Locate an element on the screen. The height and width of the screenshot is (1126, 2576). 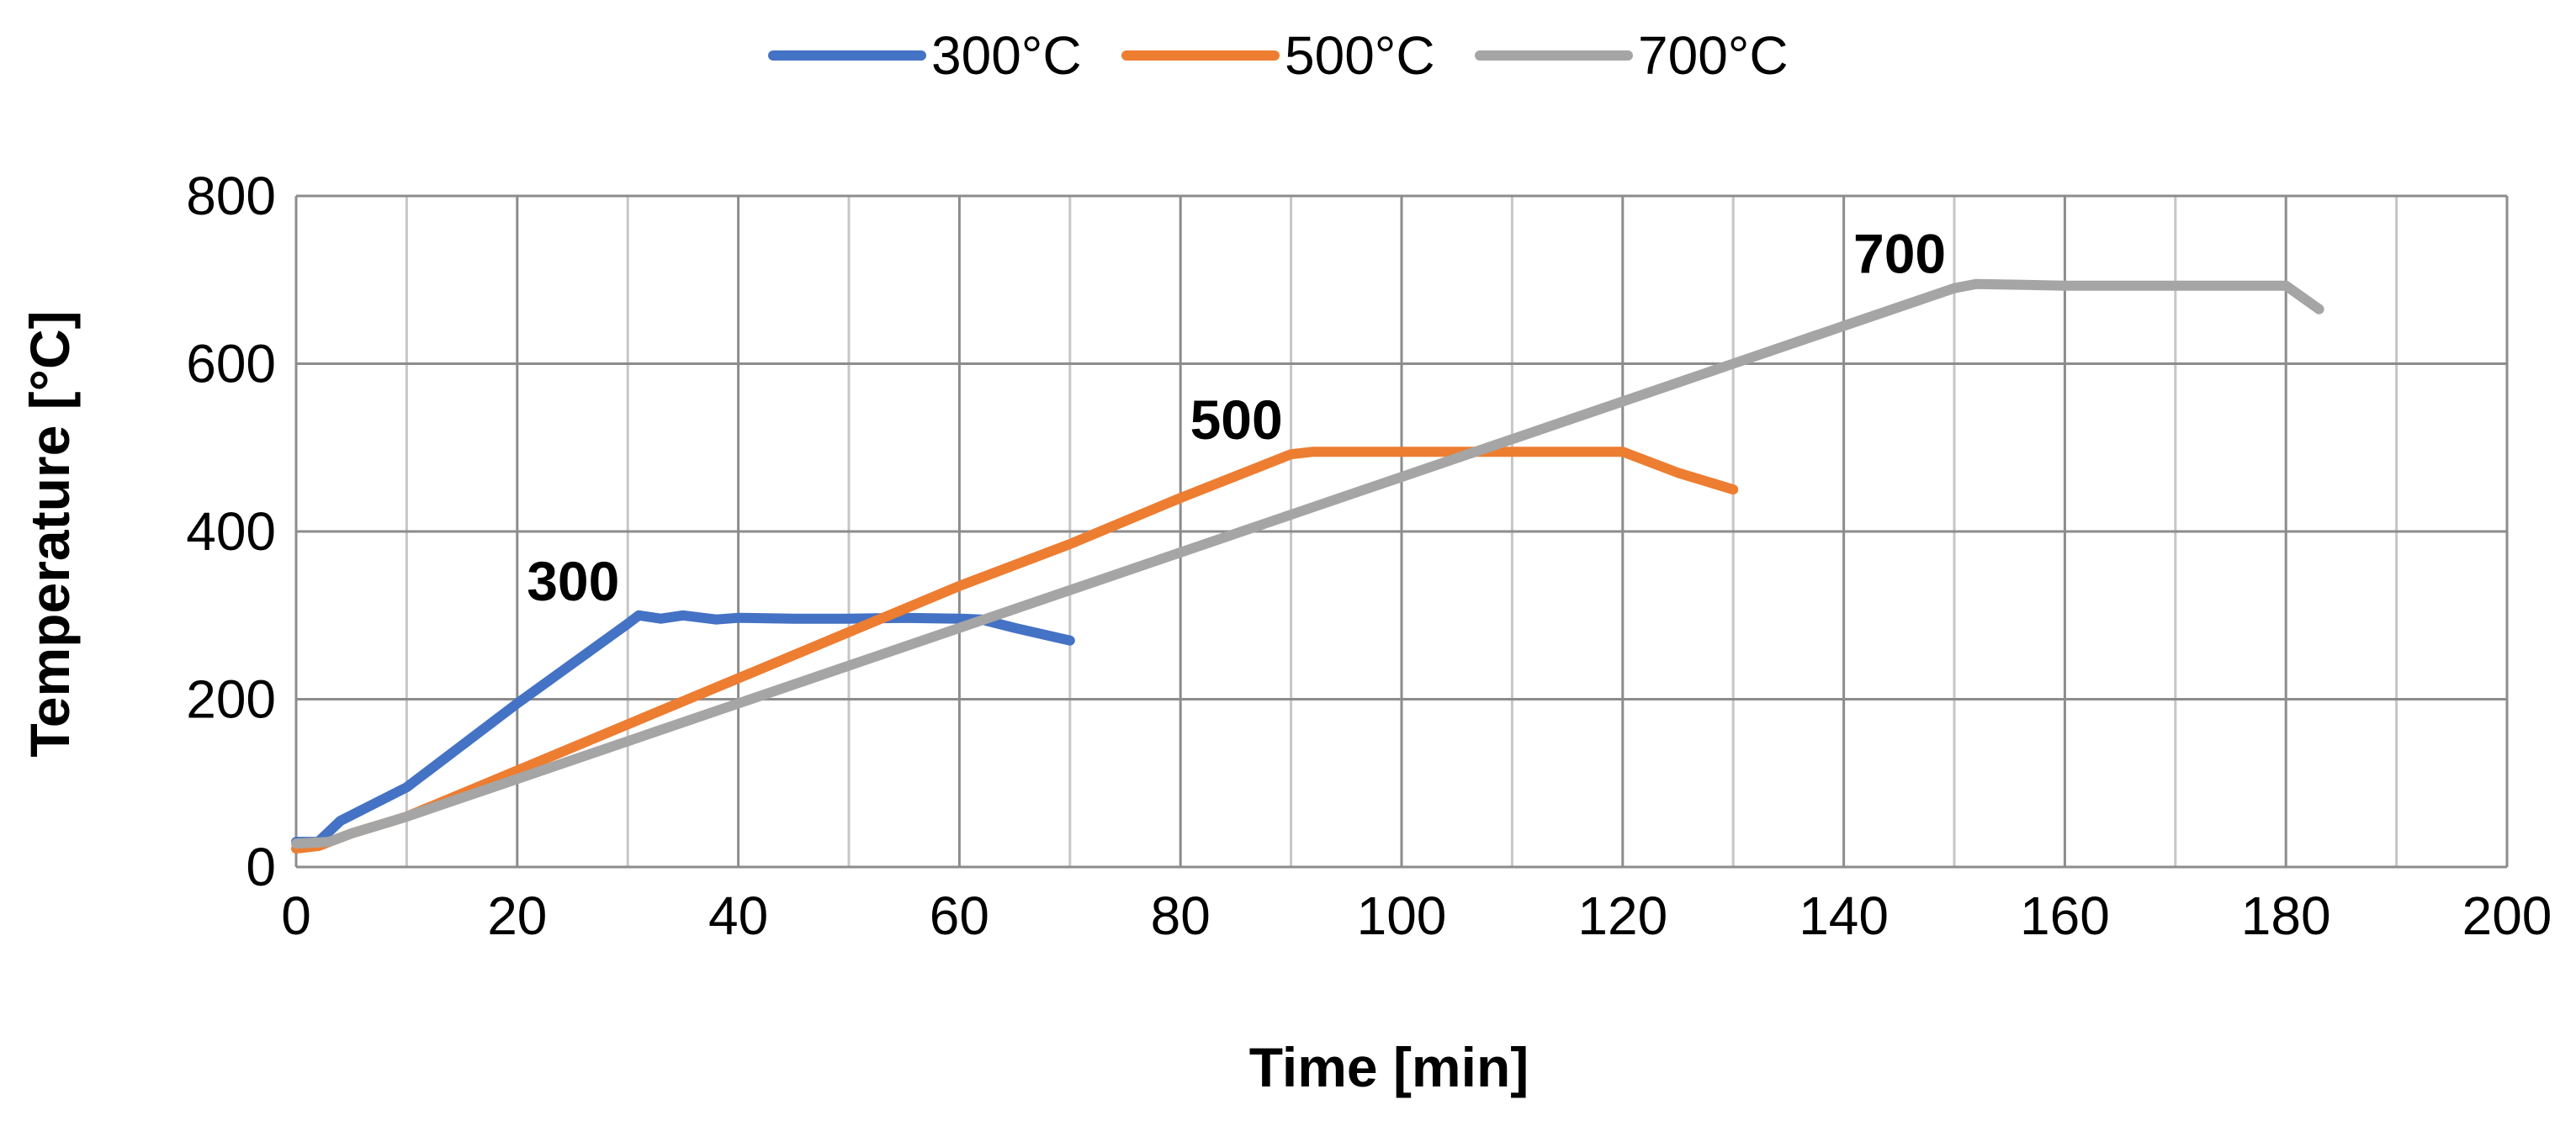
y-tick-label: 0 is located at coordinates (261, 867).